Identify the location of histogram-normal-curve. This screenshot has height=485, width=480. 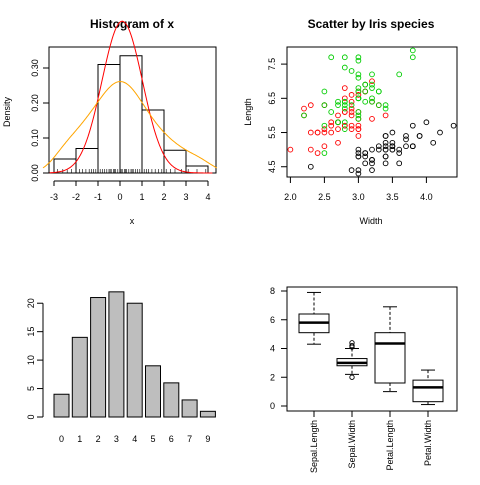
(131, 97).